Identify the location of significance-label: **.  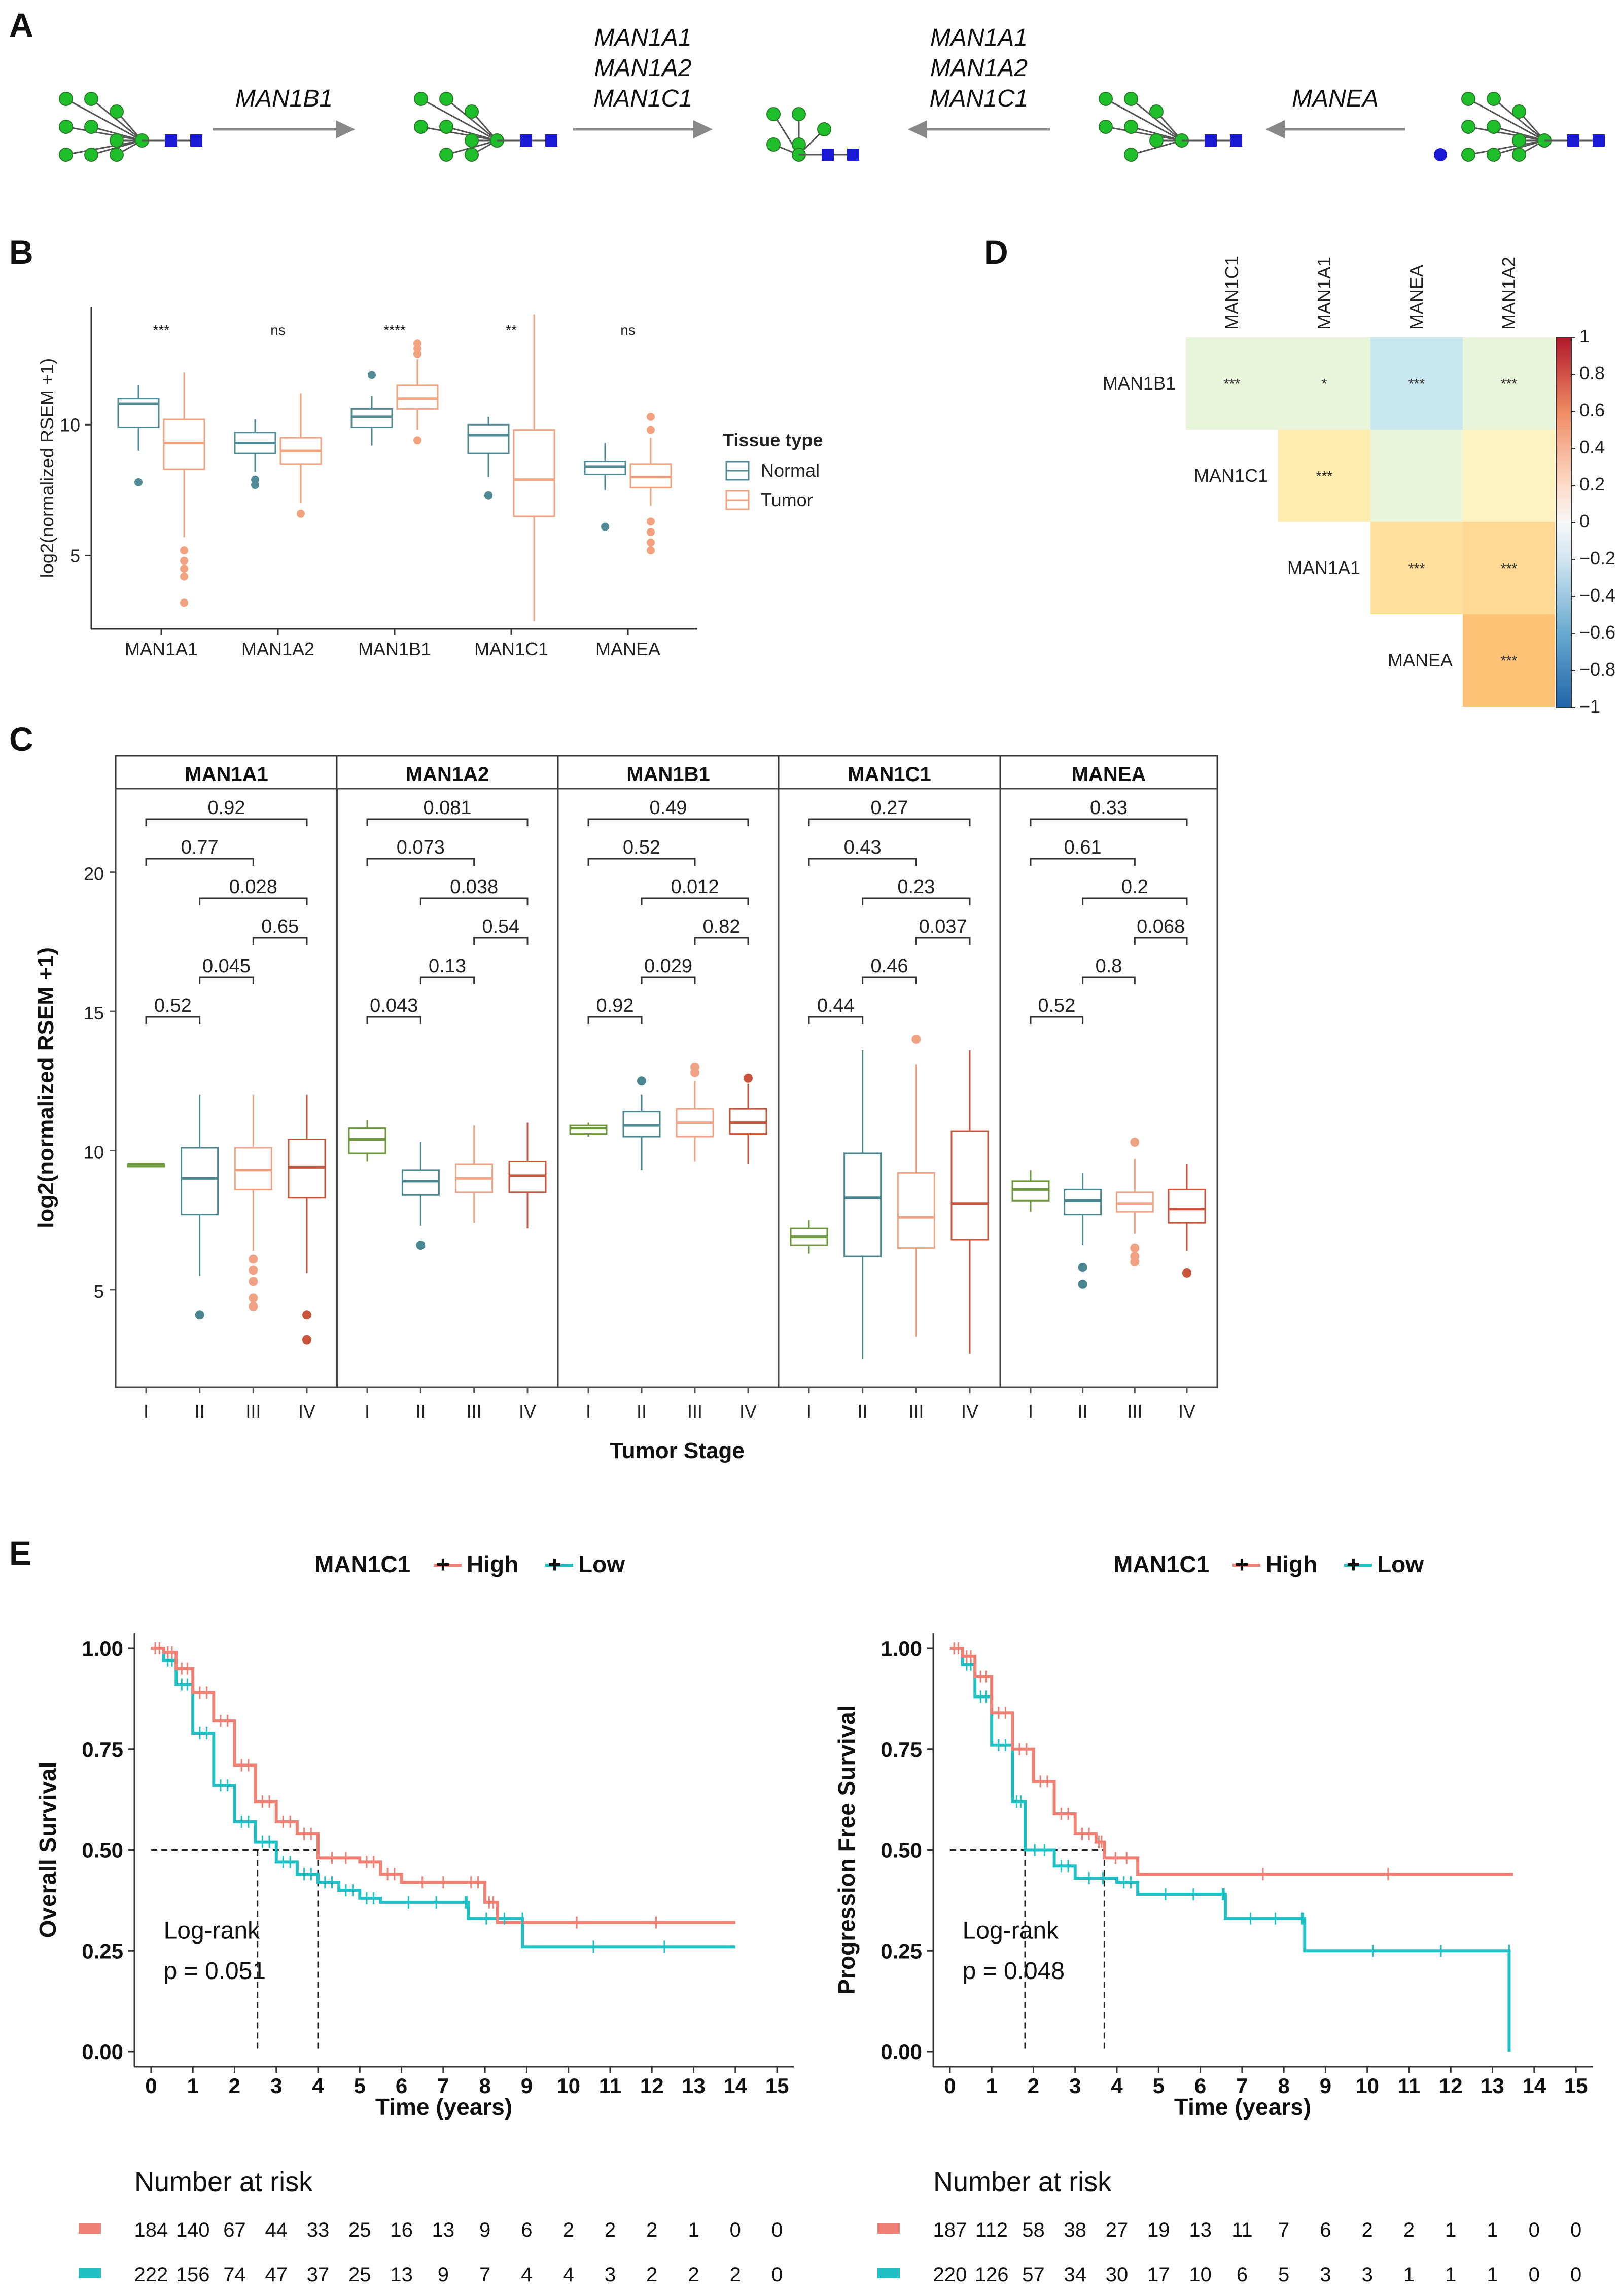
(511, 330).